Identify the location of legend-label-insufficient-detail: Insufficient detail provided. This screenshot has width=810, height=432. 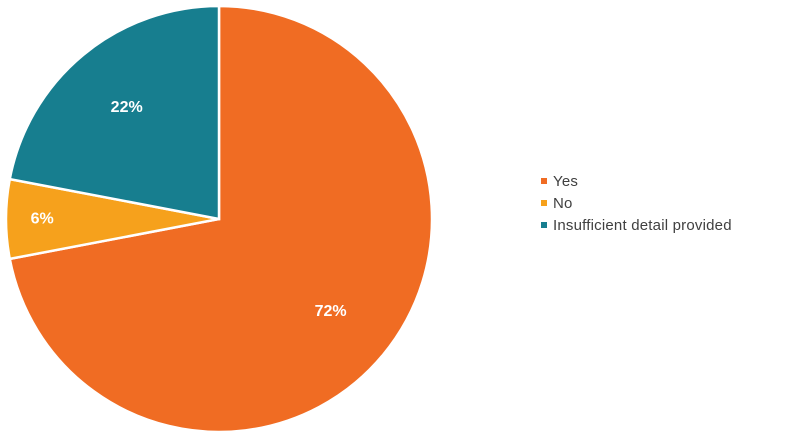
(642, 225).